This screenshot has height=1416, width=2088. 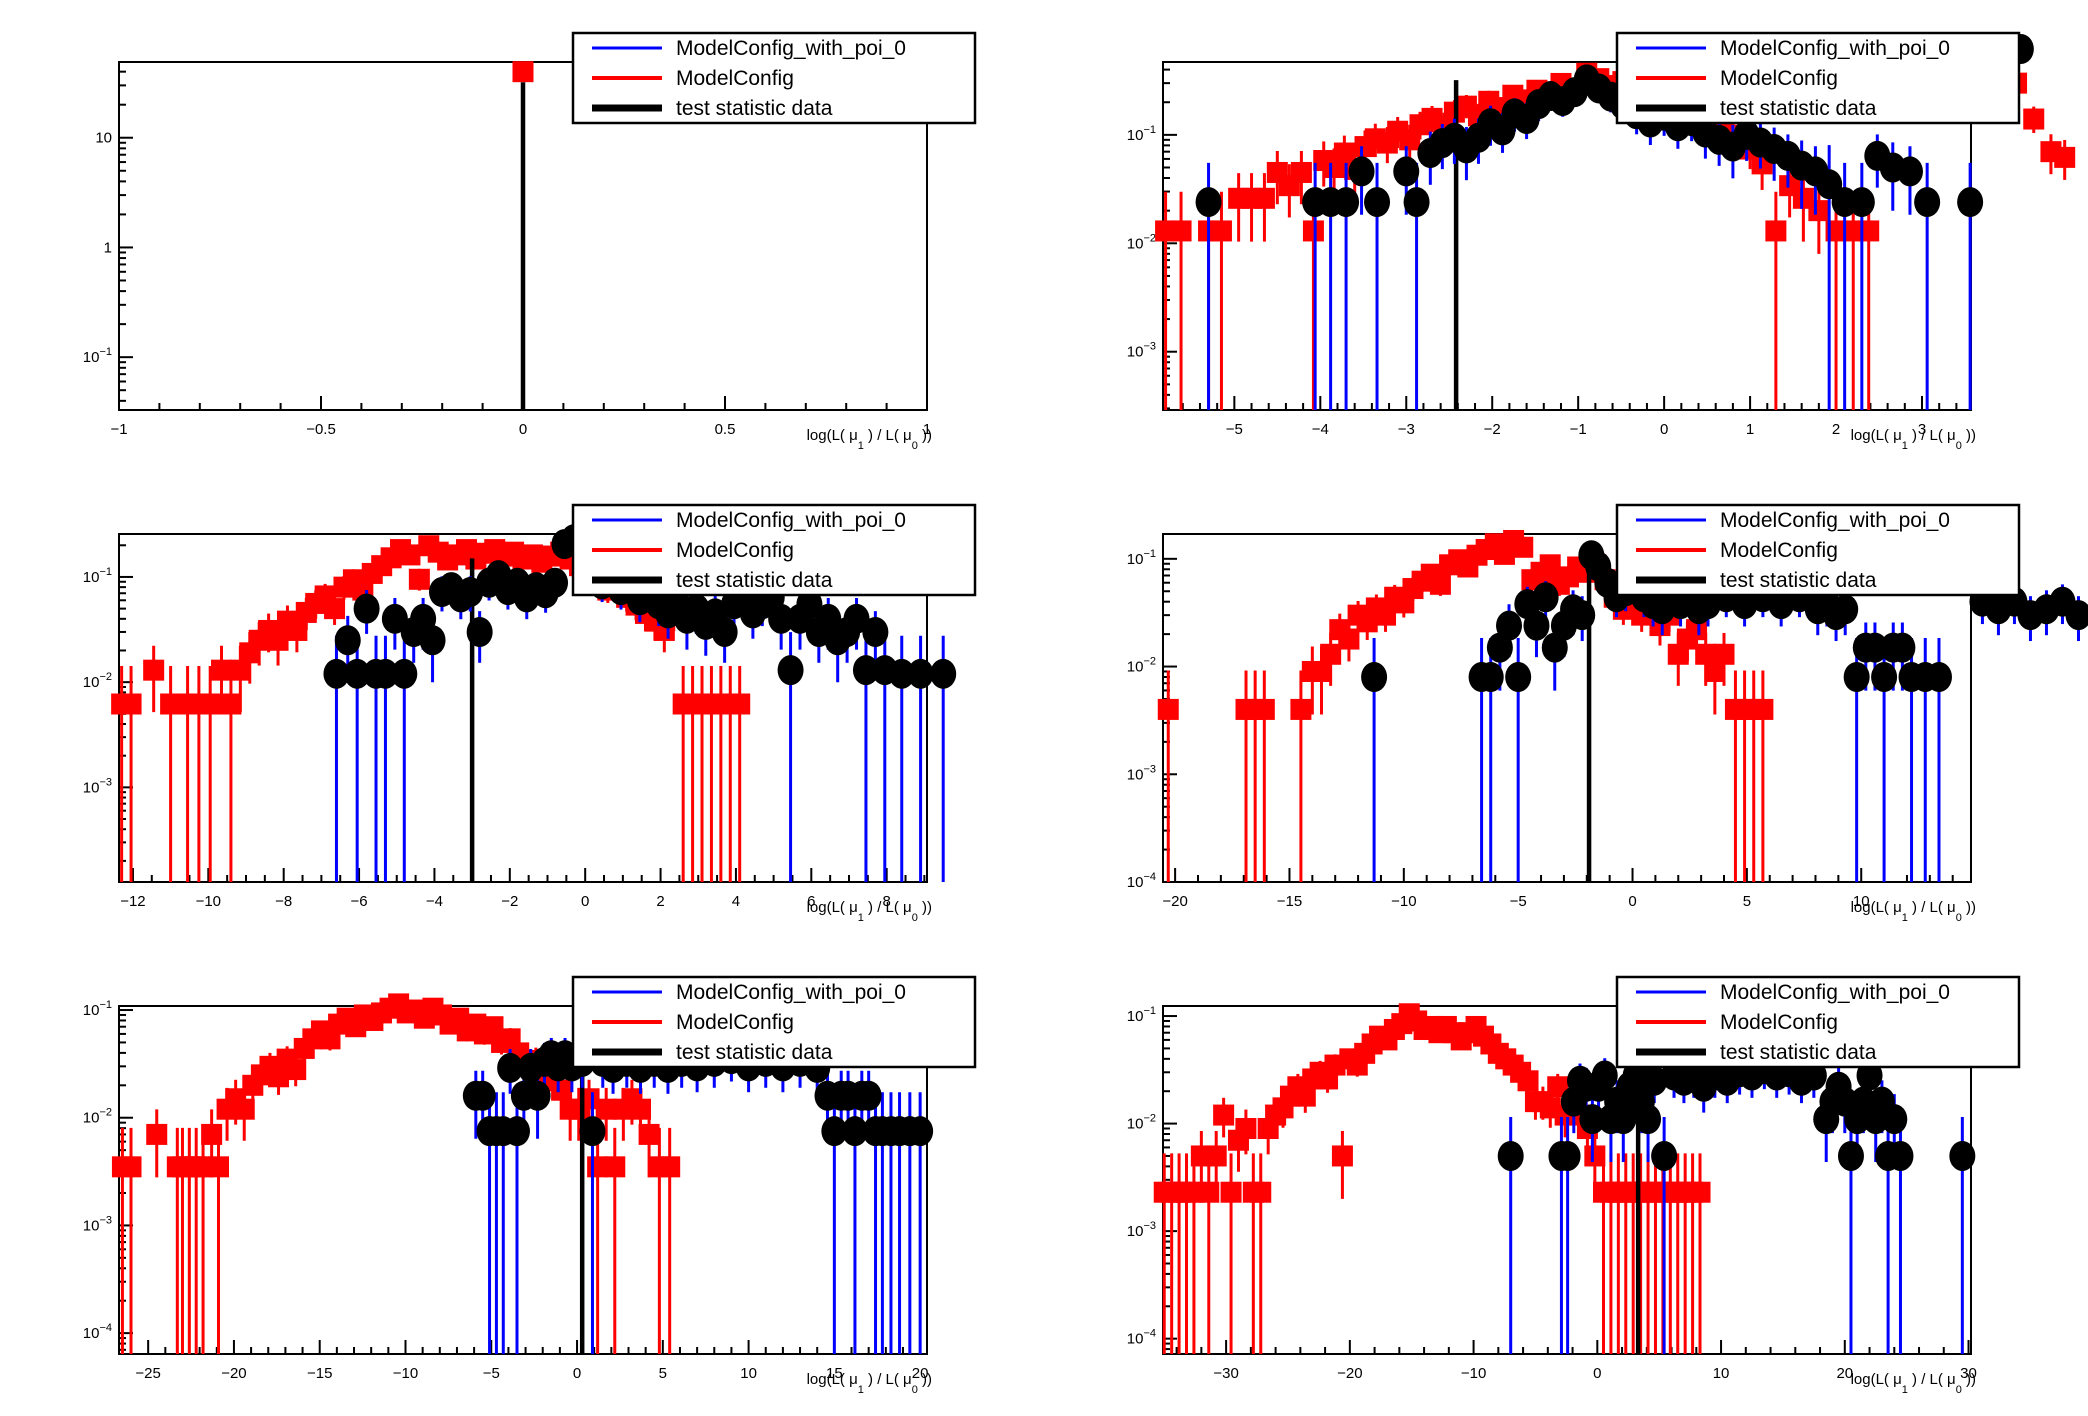 What do you see at coordinates (103, 138) in the screenshot?
I see `y-tick-label: 10` at bounding box center [103, 138].